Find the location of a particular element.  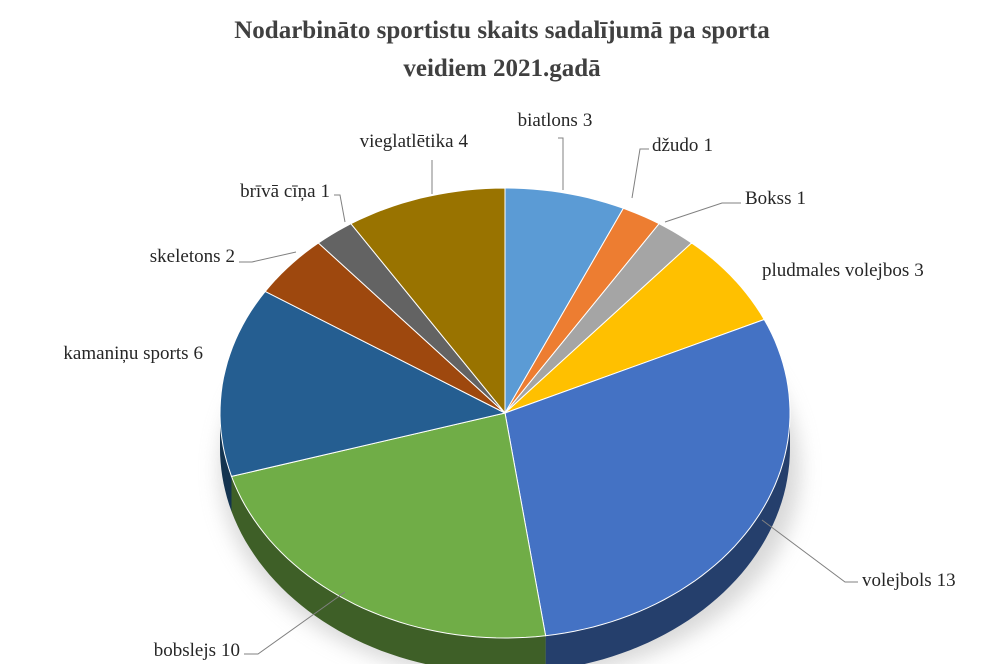

data-label-category: brīvā cīņa is located at coordinates (278, 191).